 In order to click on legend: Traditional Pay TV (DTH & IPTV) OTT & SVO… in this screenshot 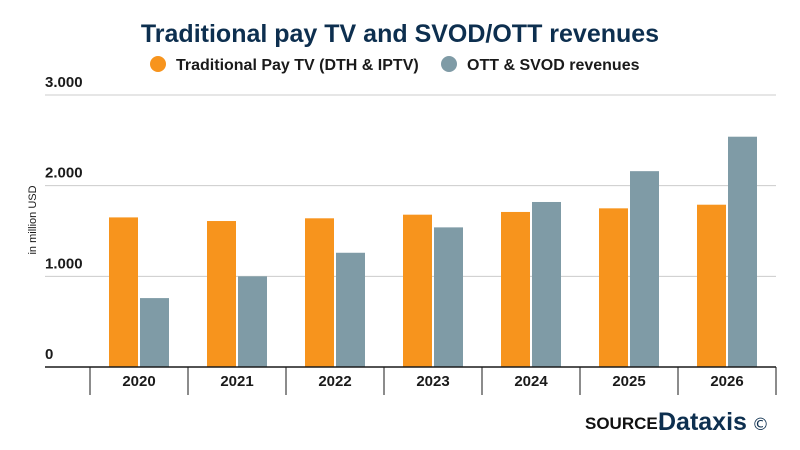, I will do `click(395, 65)`.